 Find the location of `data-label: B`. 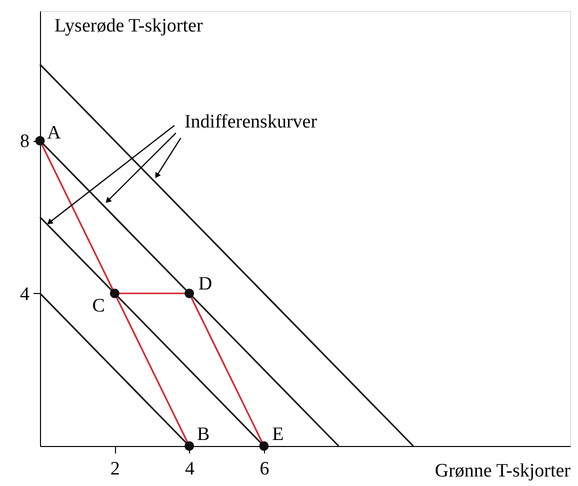

data-label: B is located at coordinates (203, 434).